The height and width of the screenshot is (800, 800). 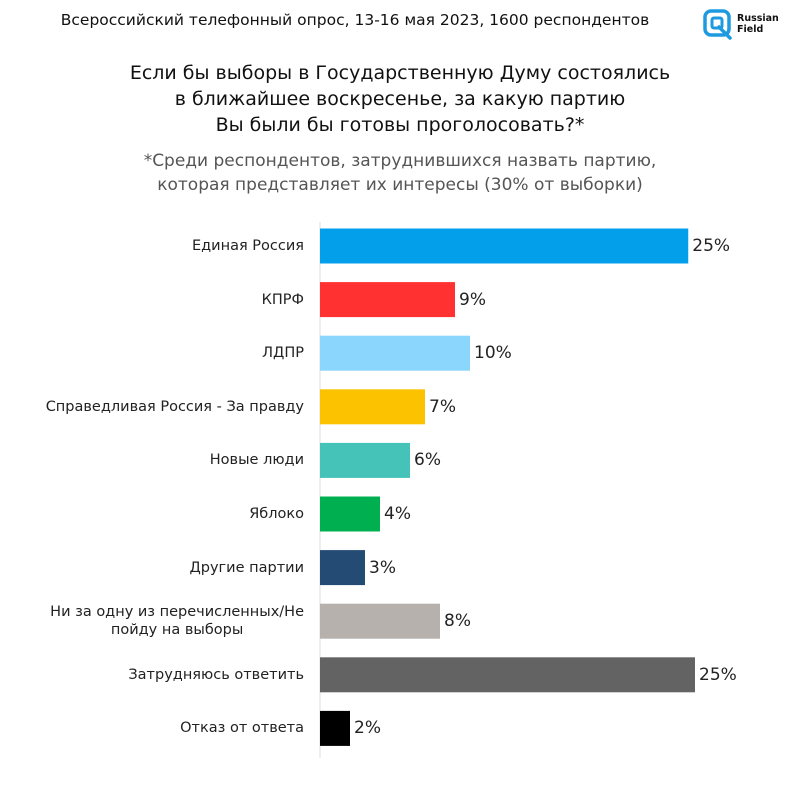 I want to click on category-label-line: Единая Россия, so click(x=247, y=246).